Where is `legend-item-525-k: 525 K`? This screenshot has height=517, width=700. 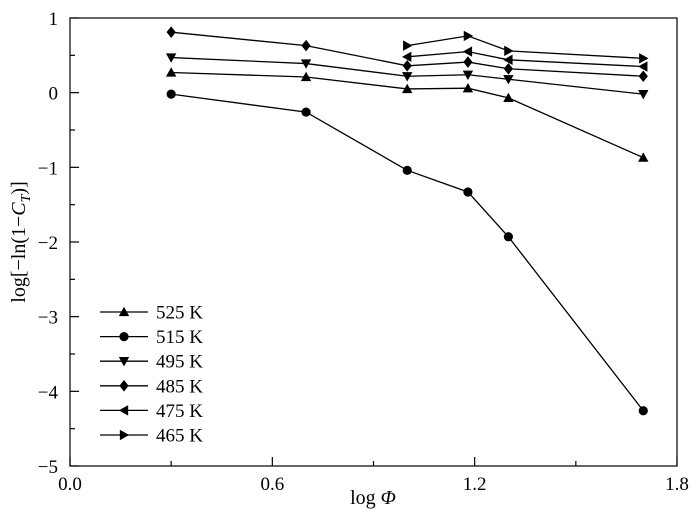 legend-item-525-k: 525 K is located at coordinates (151, 313).